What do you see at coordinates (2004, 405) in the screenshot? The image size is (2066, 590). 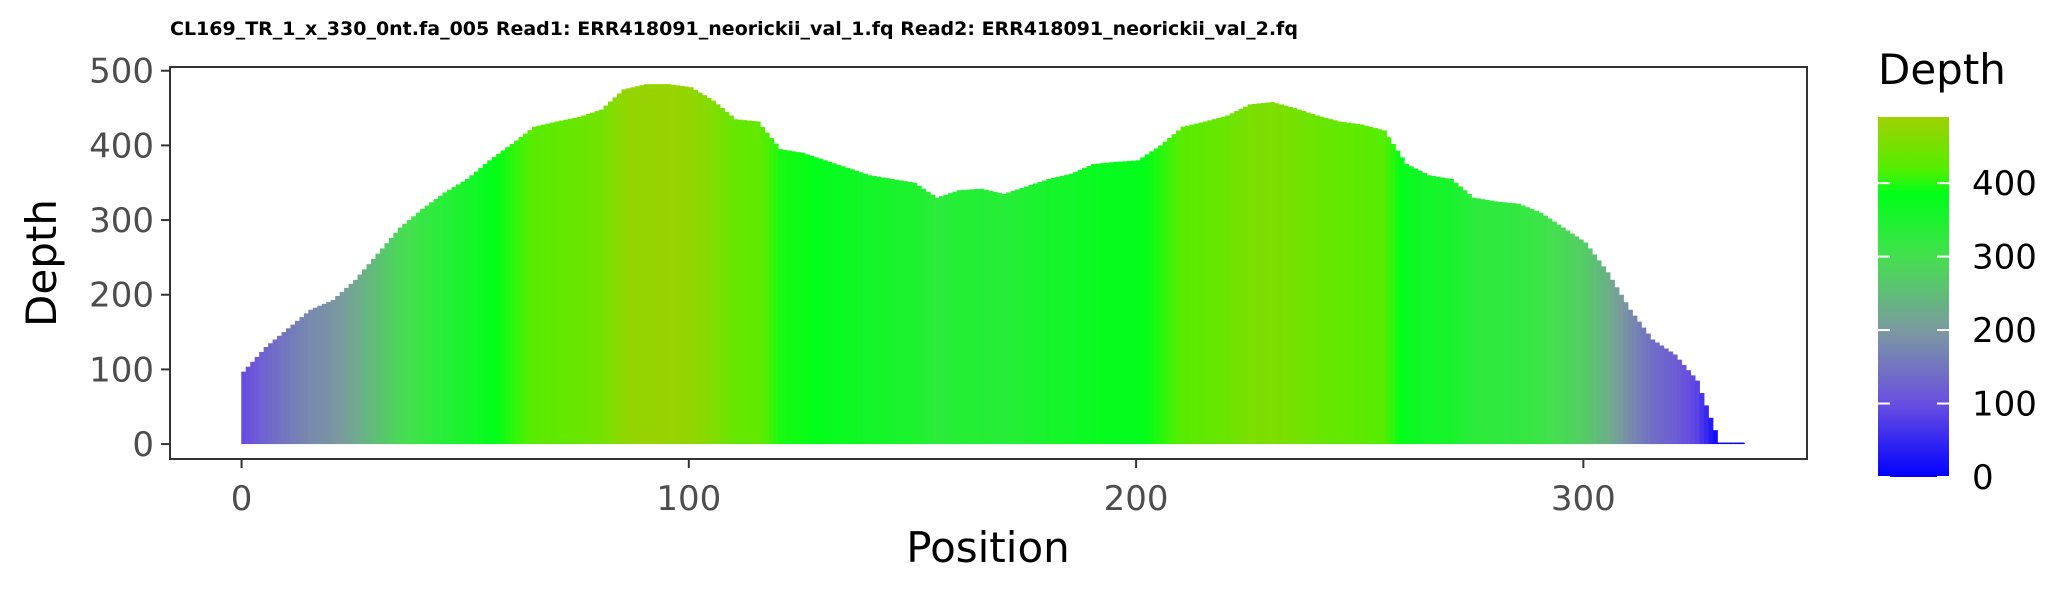 I see `legend-tick-label: 100` at bounding box center [2004, 405].